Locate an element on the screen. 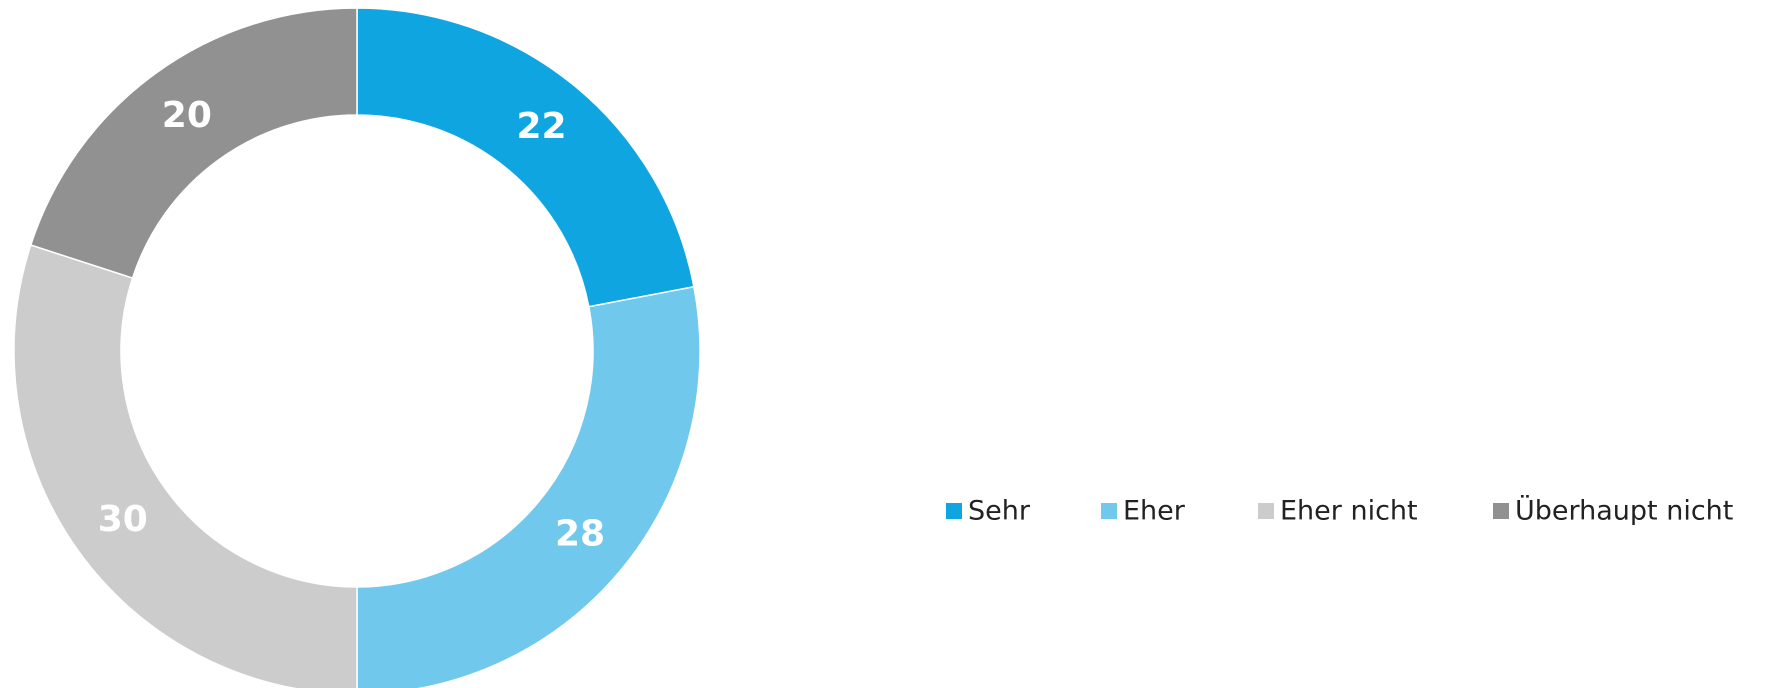 The image size is (1777, 688). data-label: 20 is located at coordinates (187, 115).